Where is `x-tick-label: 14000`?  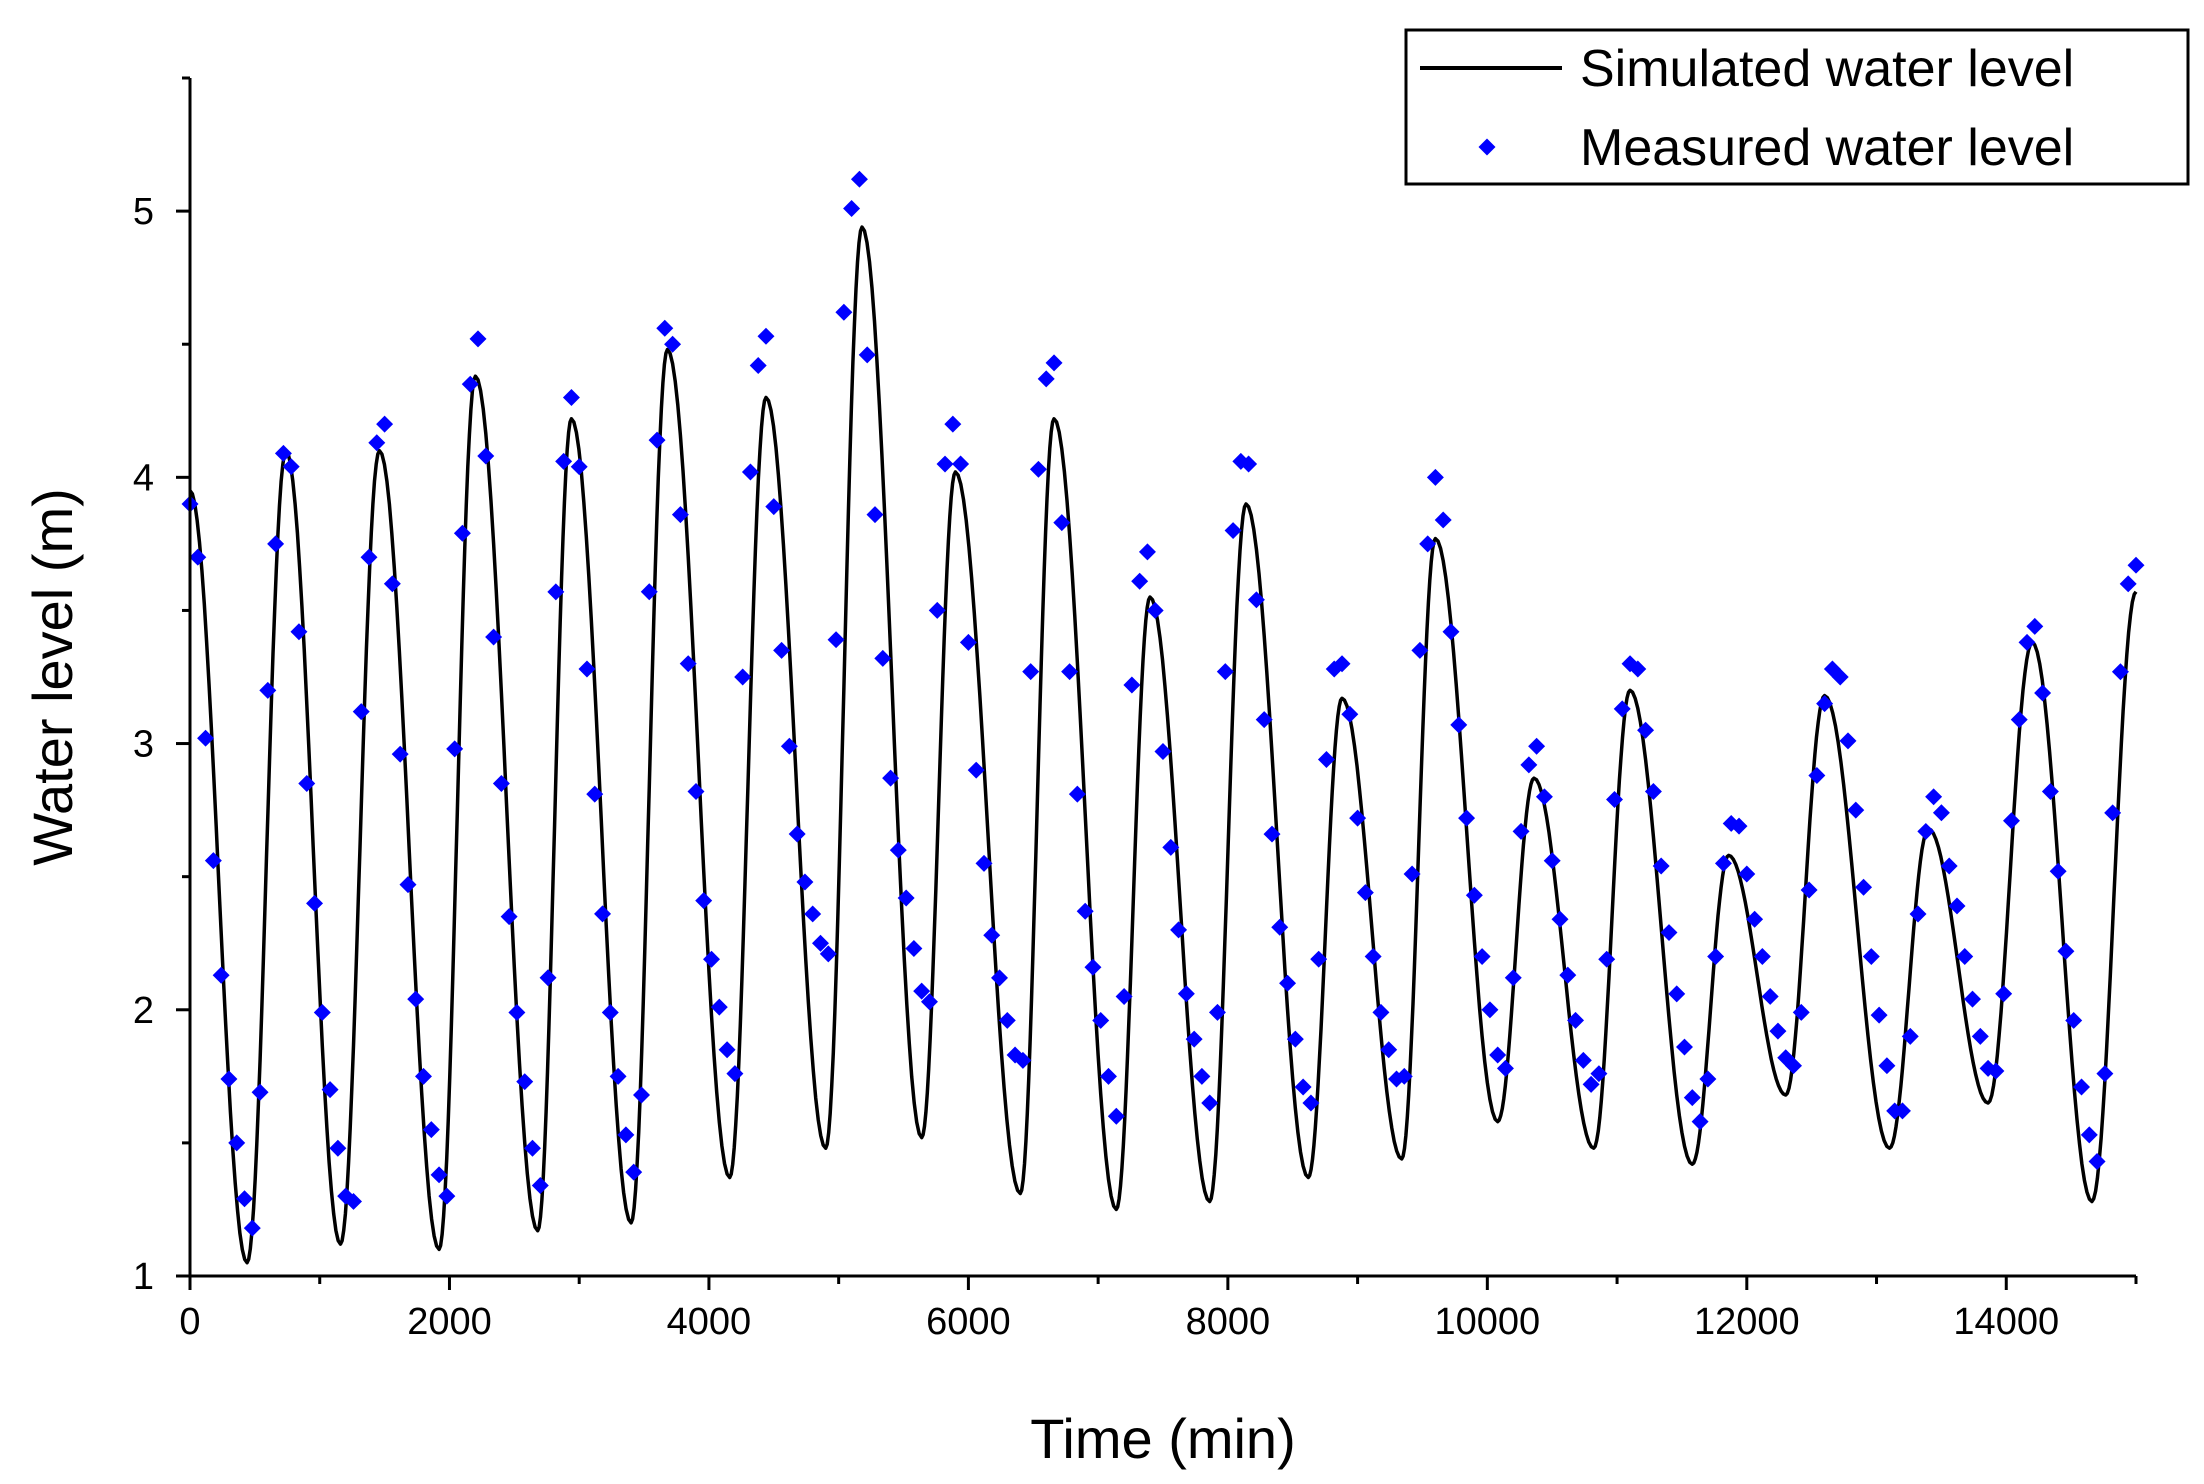
x-tick-label: 14000 is located at coordinates (2006, 1322).